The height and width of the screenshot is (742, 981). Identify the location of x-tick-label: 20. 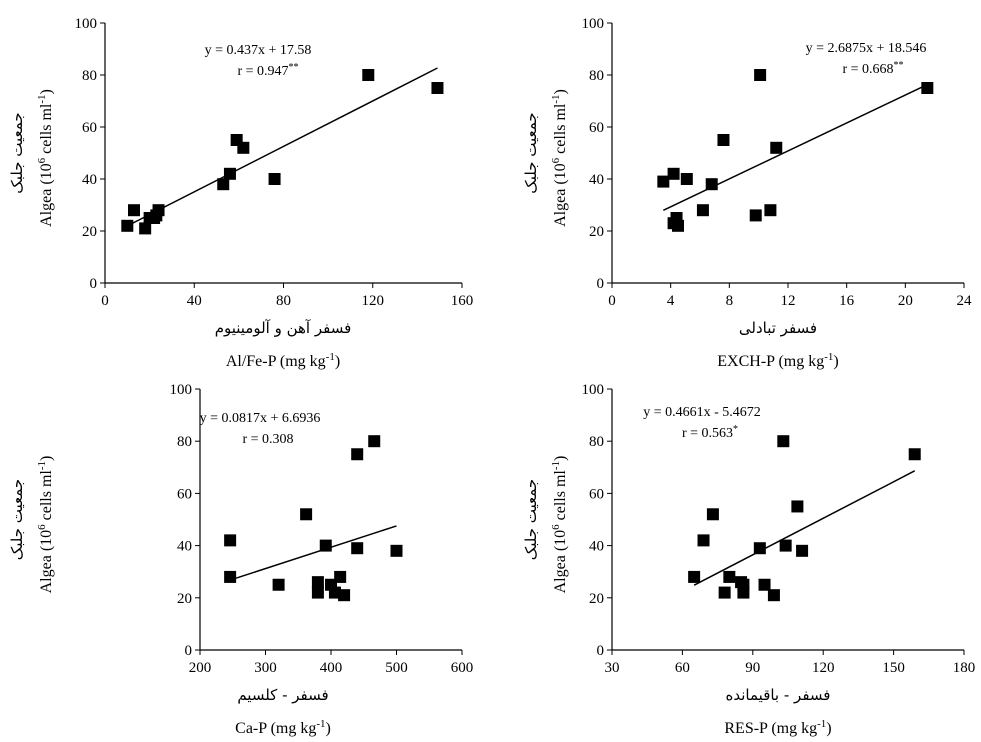
(905, 301).